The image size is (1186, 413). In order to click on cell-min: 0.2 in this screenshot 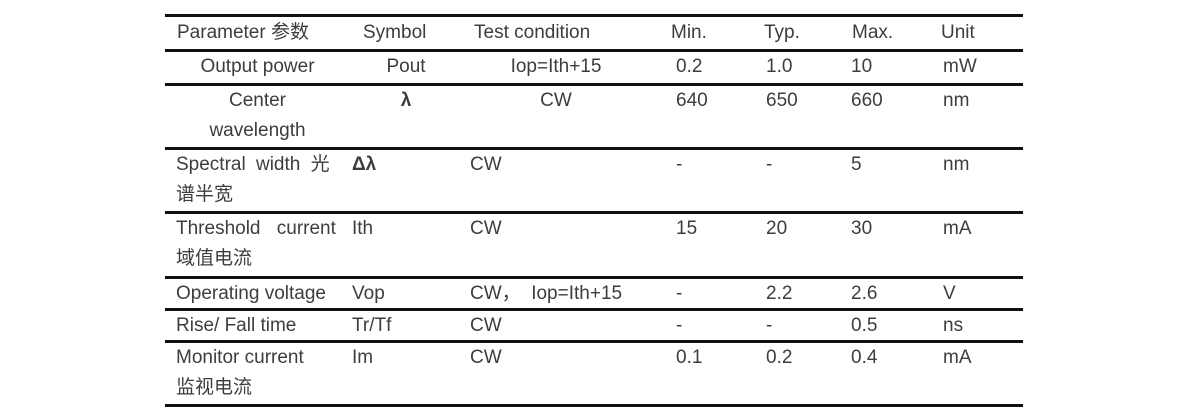, I will do `click(689, 66)`.